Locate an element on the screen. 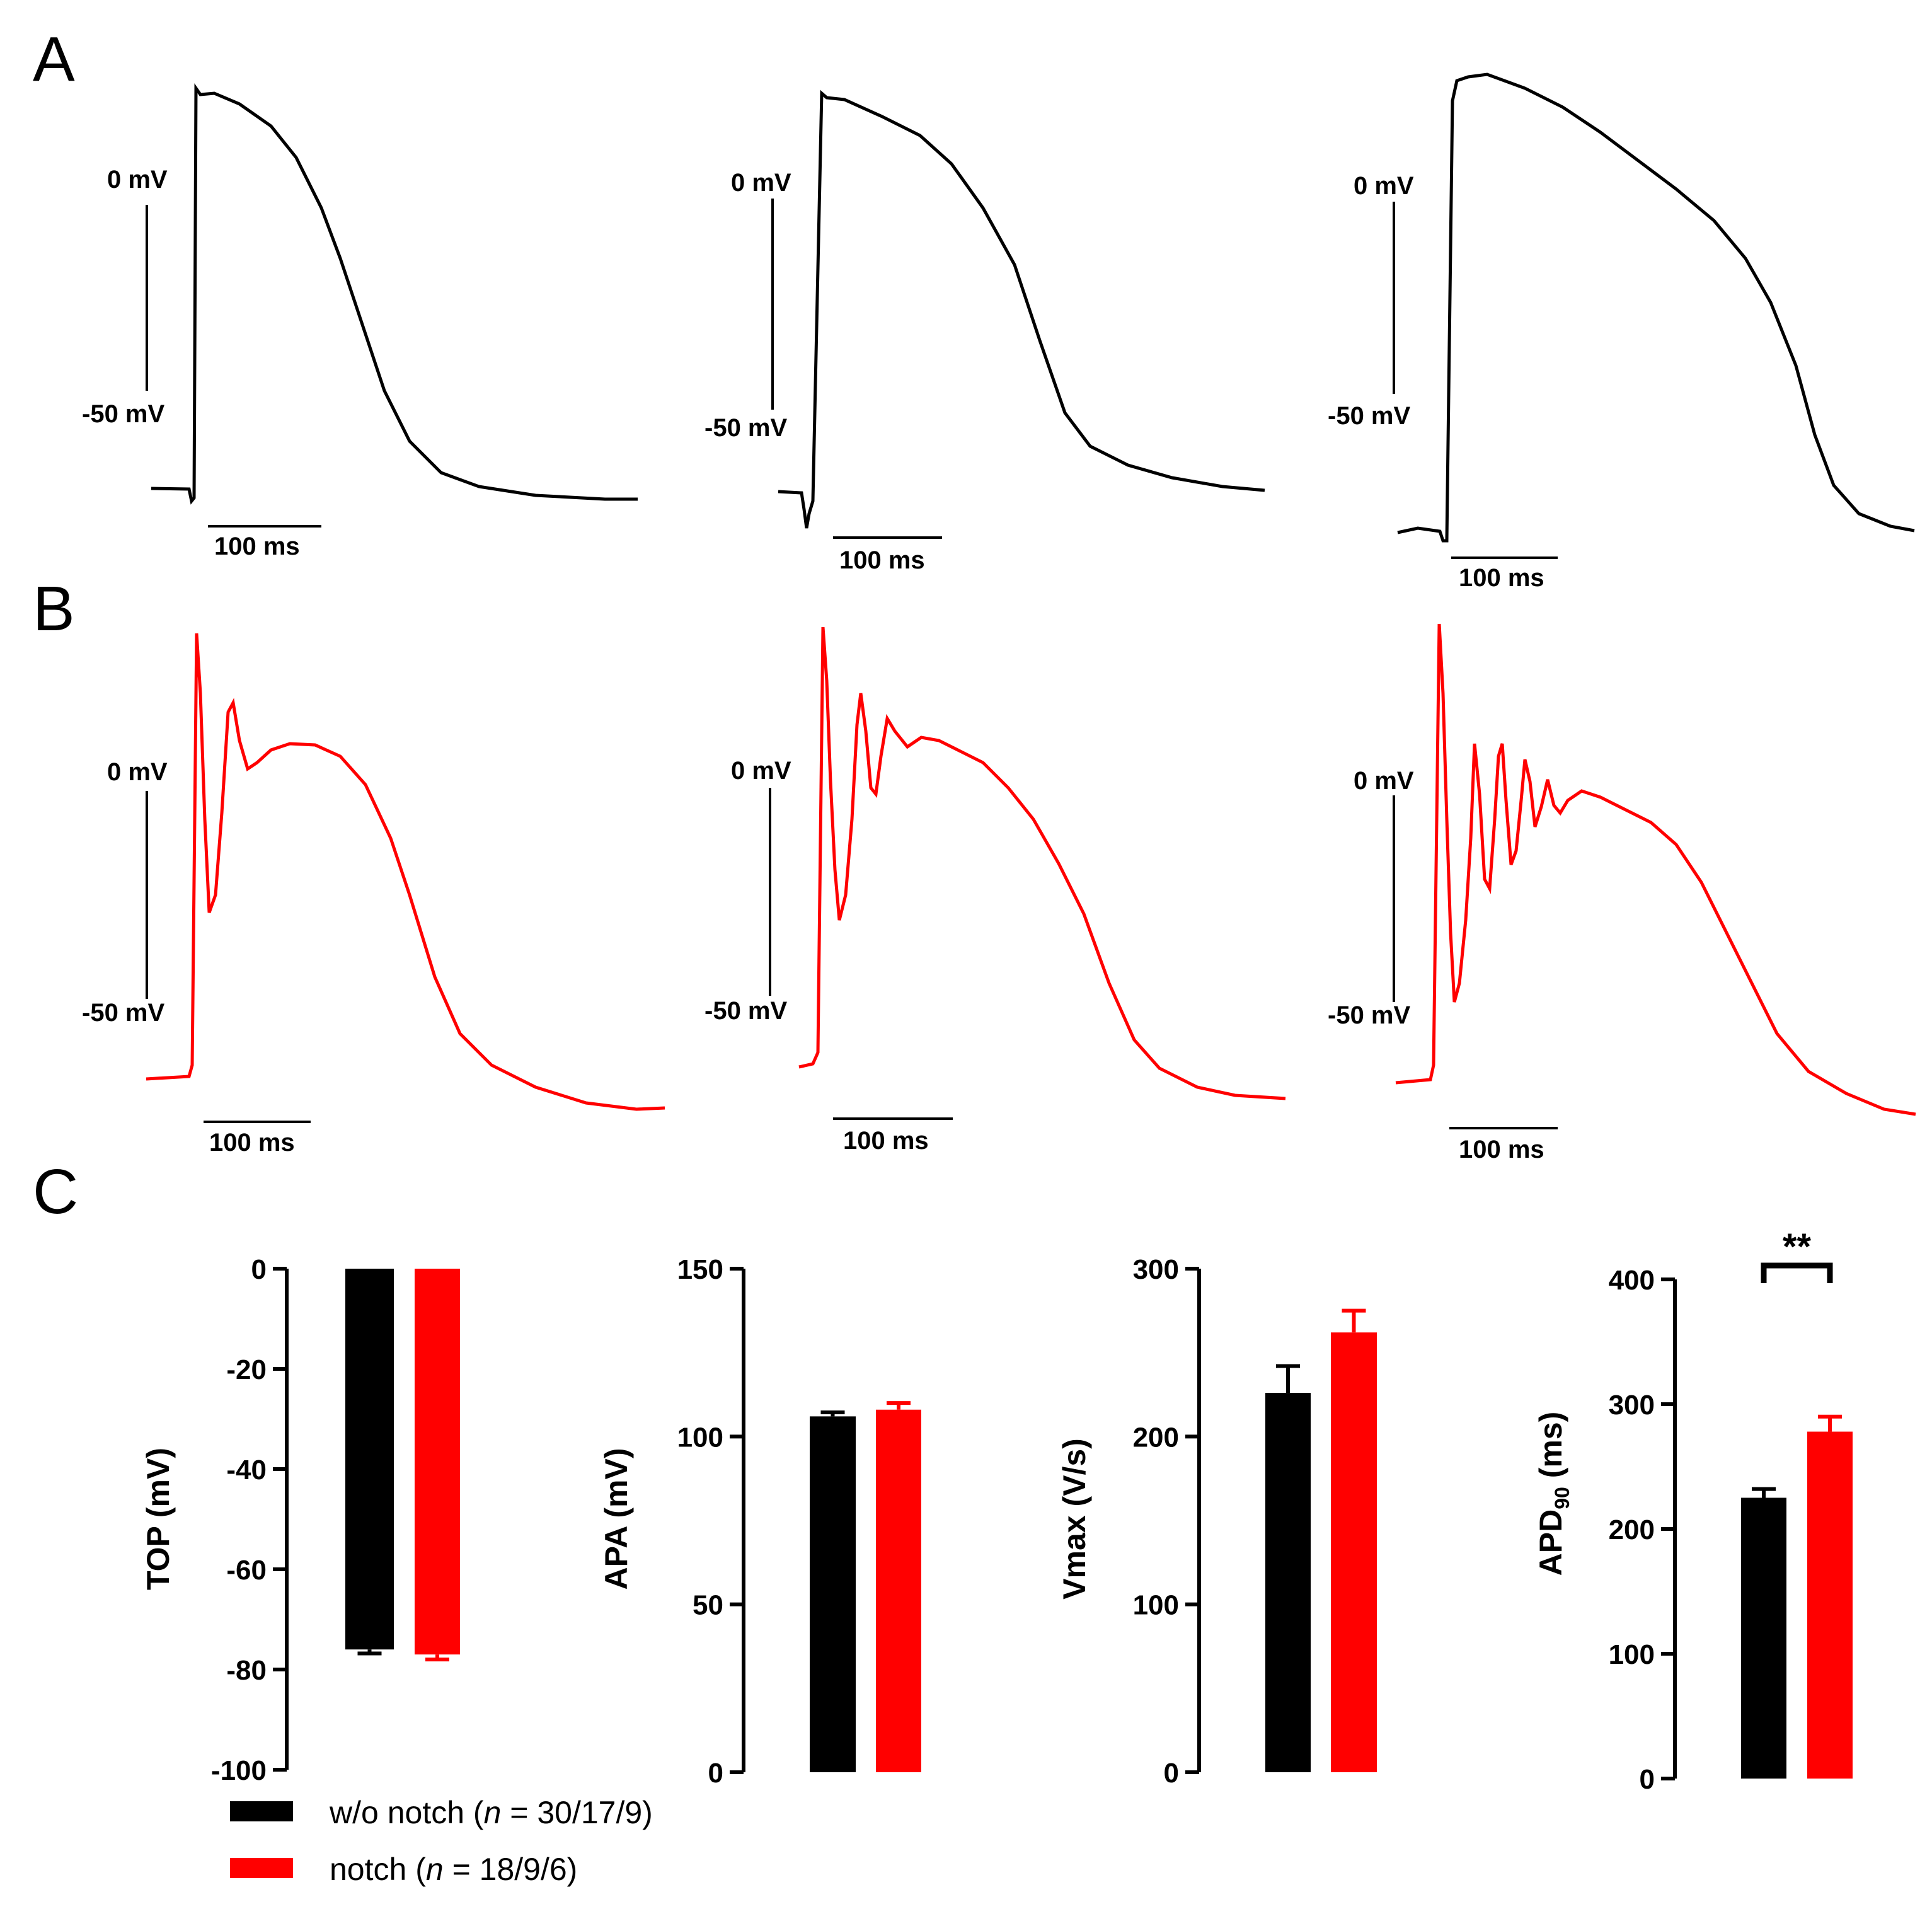 Image resolution: width=1932 pixels, height=1909 pixels. legend-swatch-notch is located at coordinates (261, 1868).